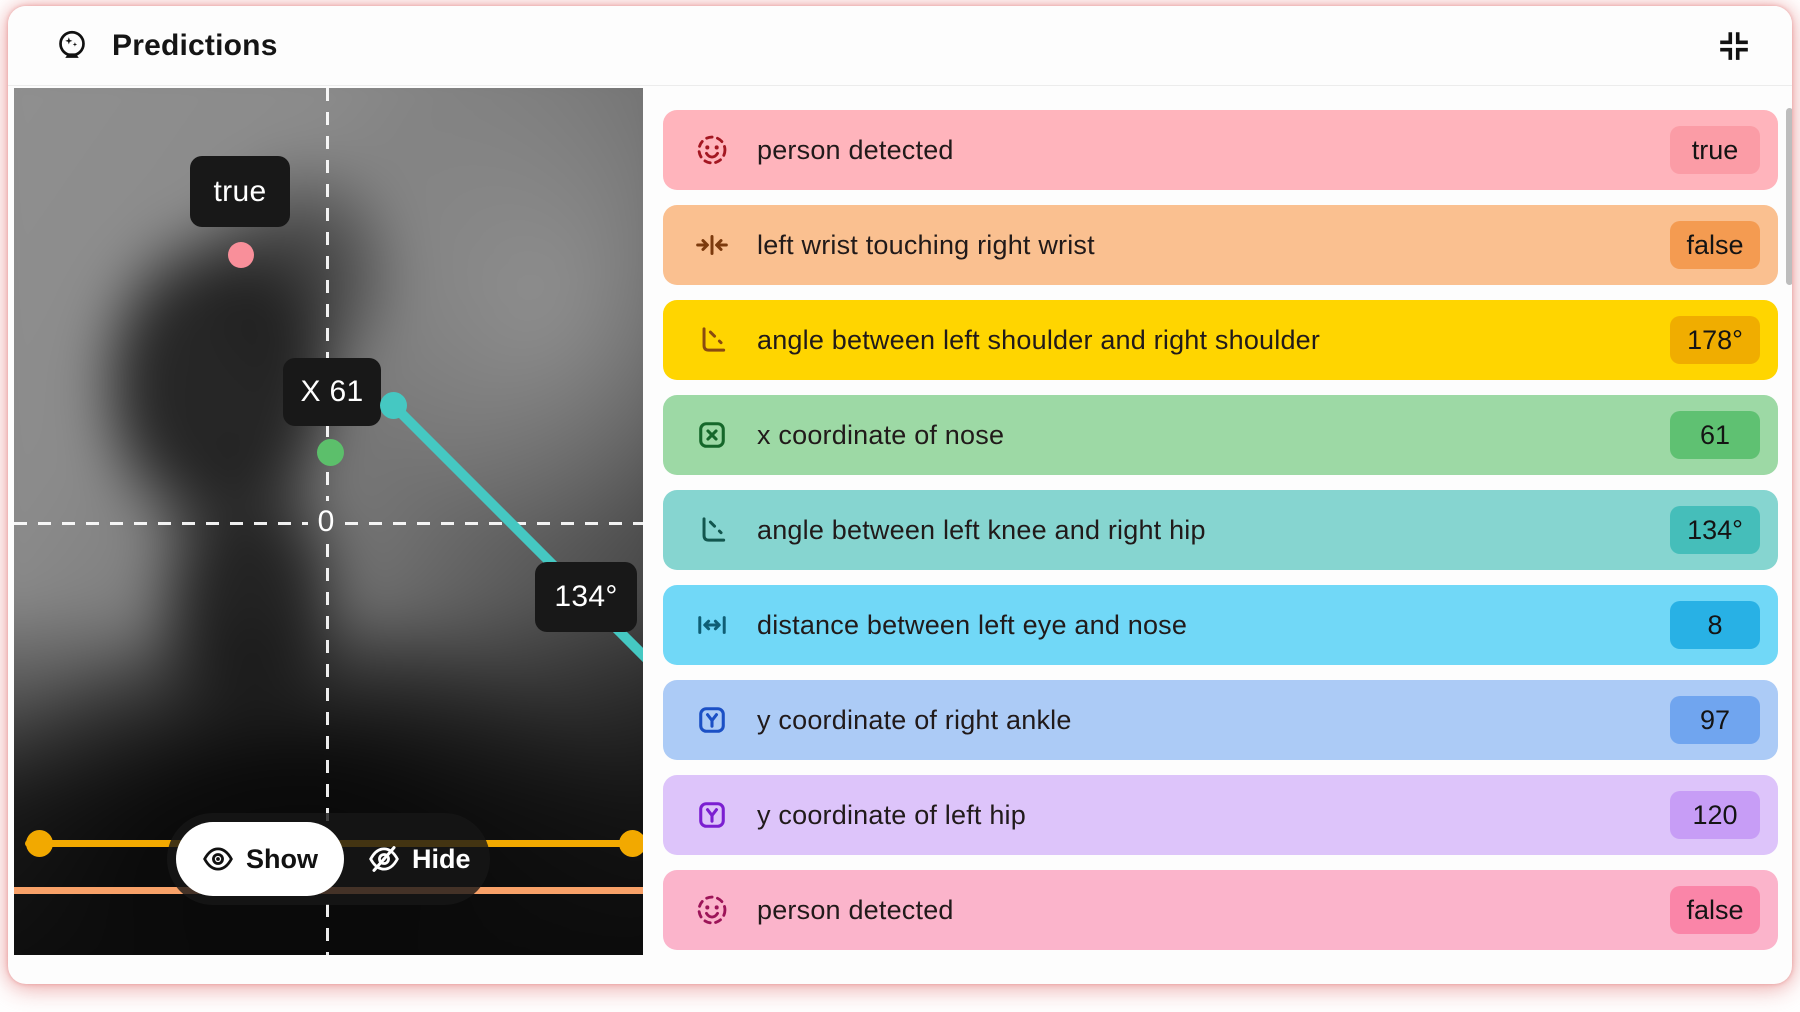  What do you see at coordinates (195, 45) in the screenshot?
I see `page-title: Predictions` at bounding box center [195, 45].